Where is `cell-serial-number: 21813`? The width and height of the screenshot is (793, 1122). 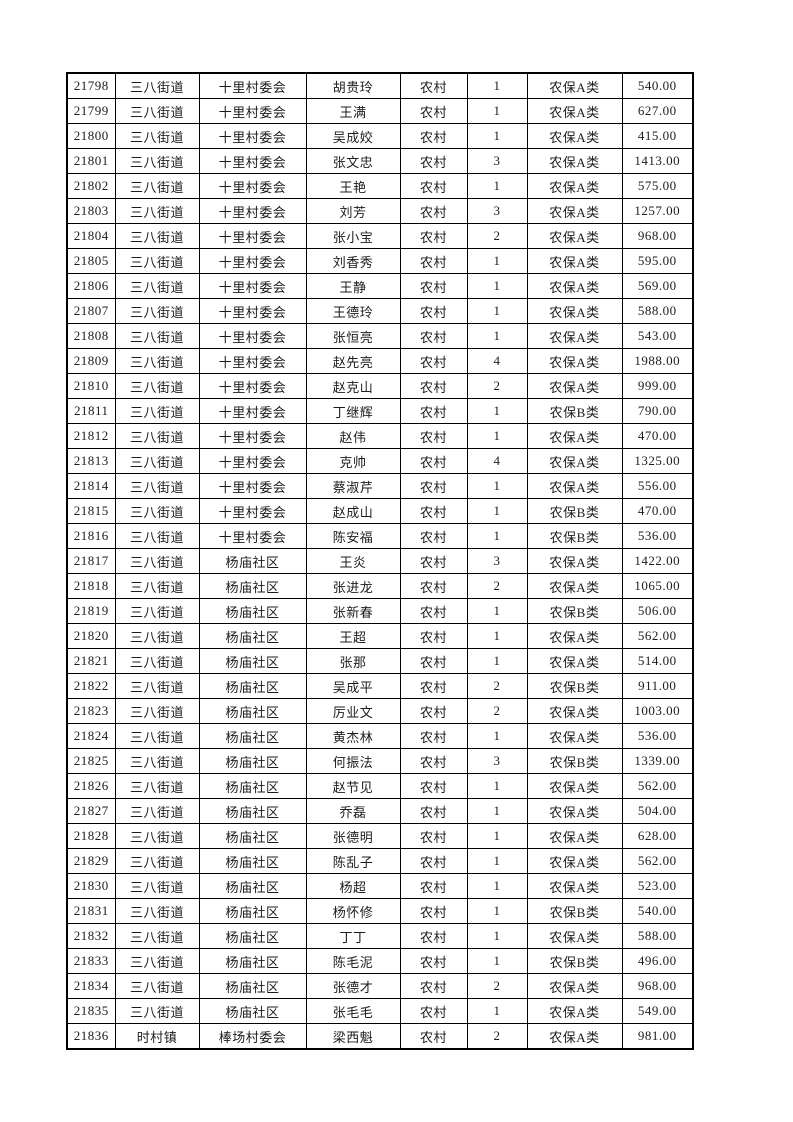 cell-serial-number: 21813 is located at coordinates (91, 461).